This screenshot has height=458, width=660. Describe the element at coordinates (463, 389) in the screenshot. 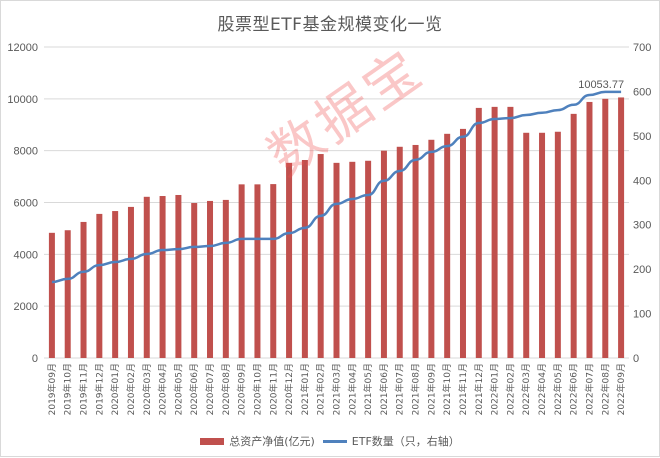

I see `x-axis-tick: 2021年11月` at that location.